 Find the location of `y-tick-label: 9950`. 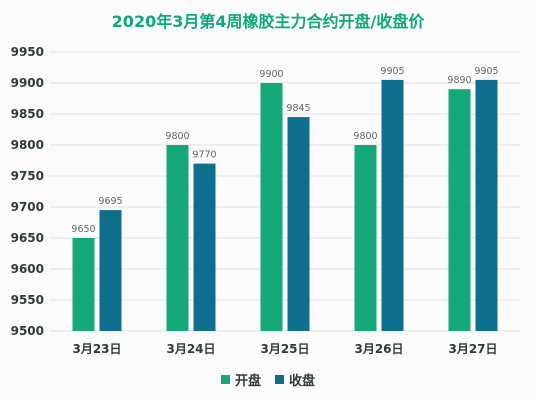

y-tick-label: 9950 is located at coordinates (27, 52).